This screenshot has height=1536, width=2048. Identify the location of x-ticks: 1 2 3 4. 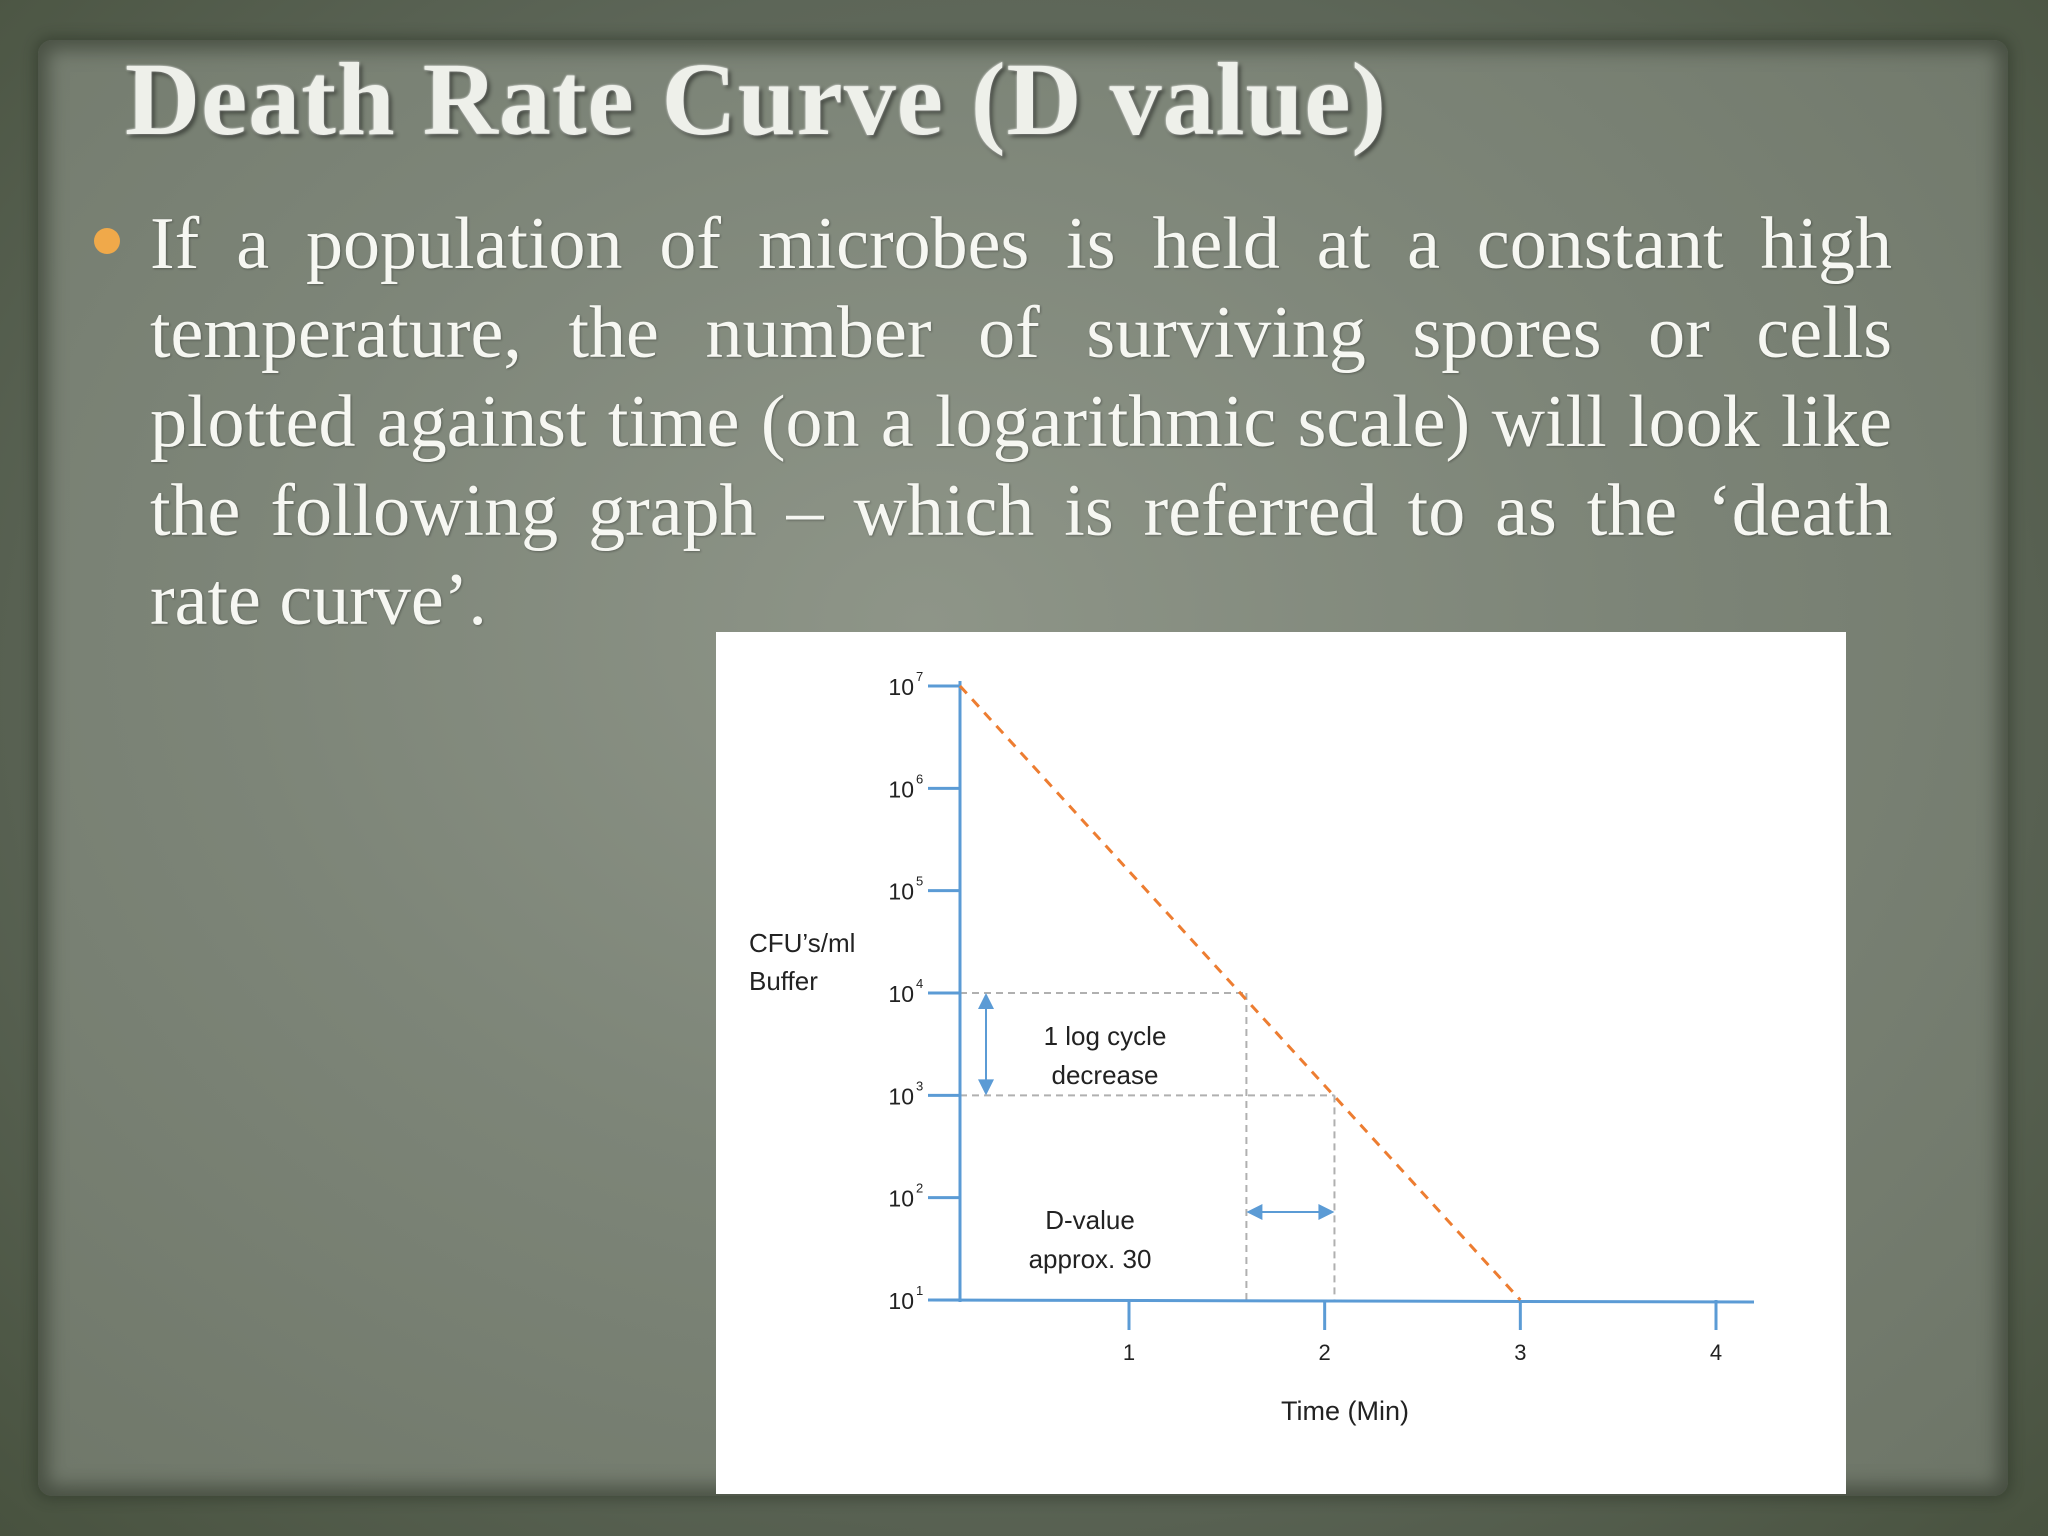
(1422, 1332).